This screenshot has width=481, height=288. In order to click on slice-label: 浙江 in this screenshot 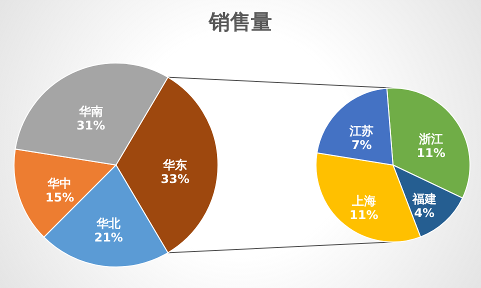, I will do `click(431, 139)`.